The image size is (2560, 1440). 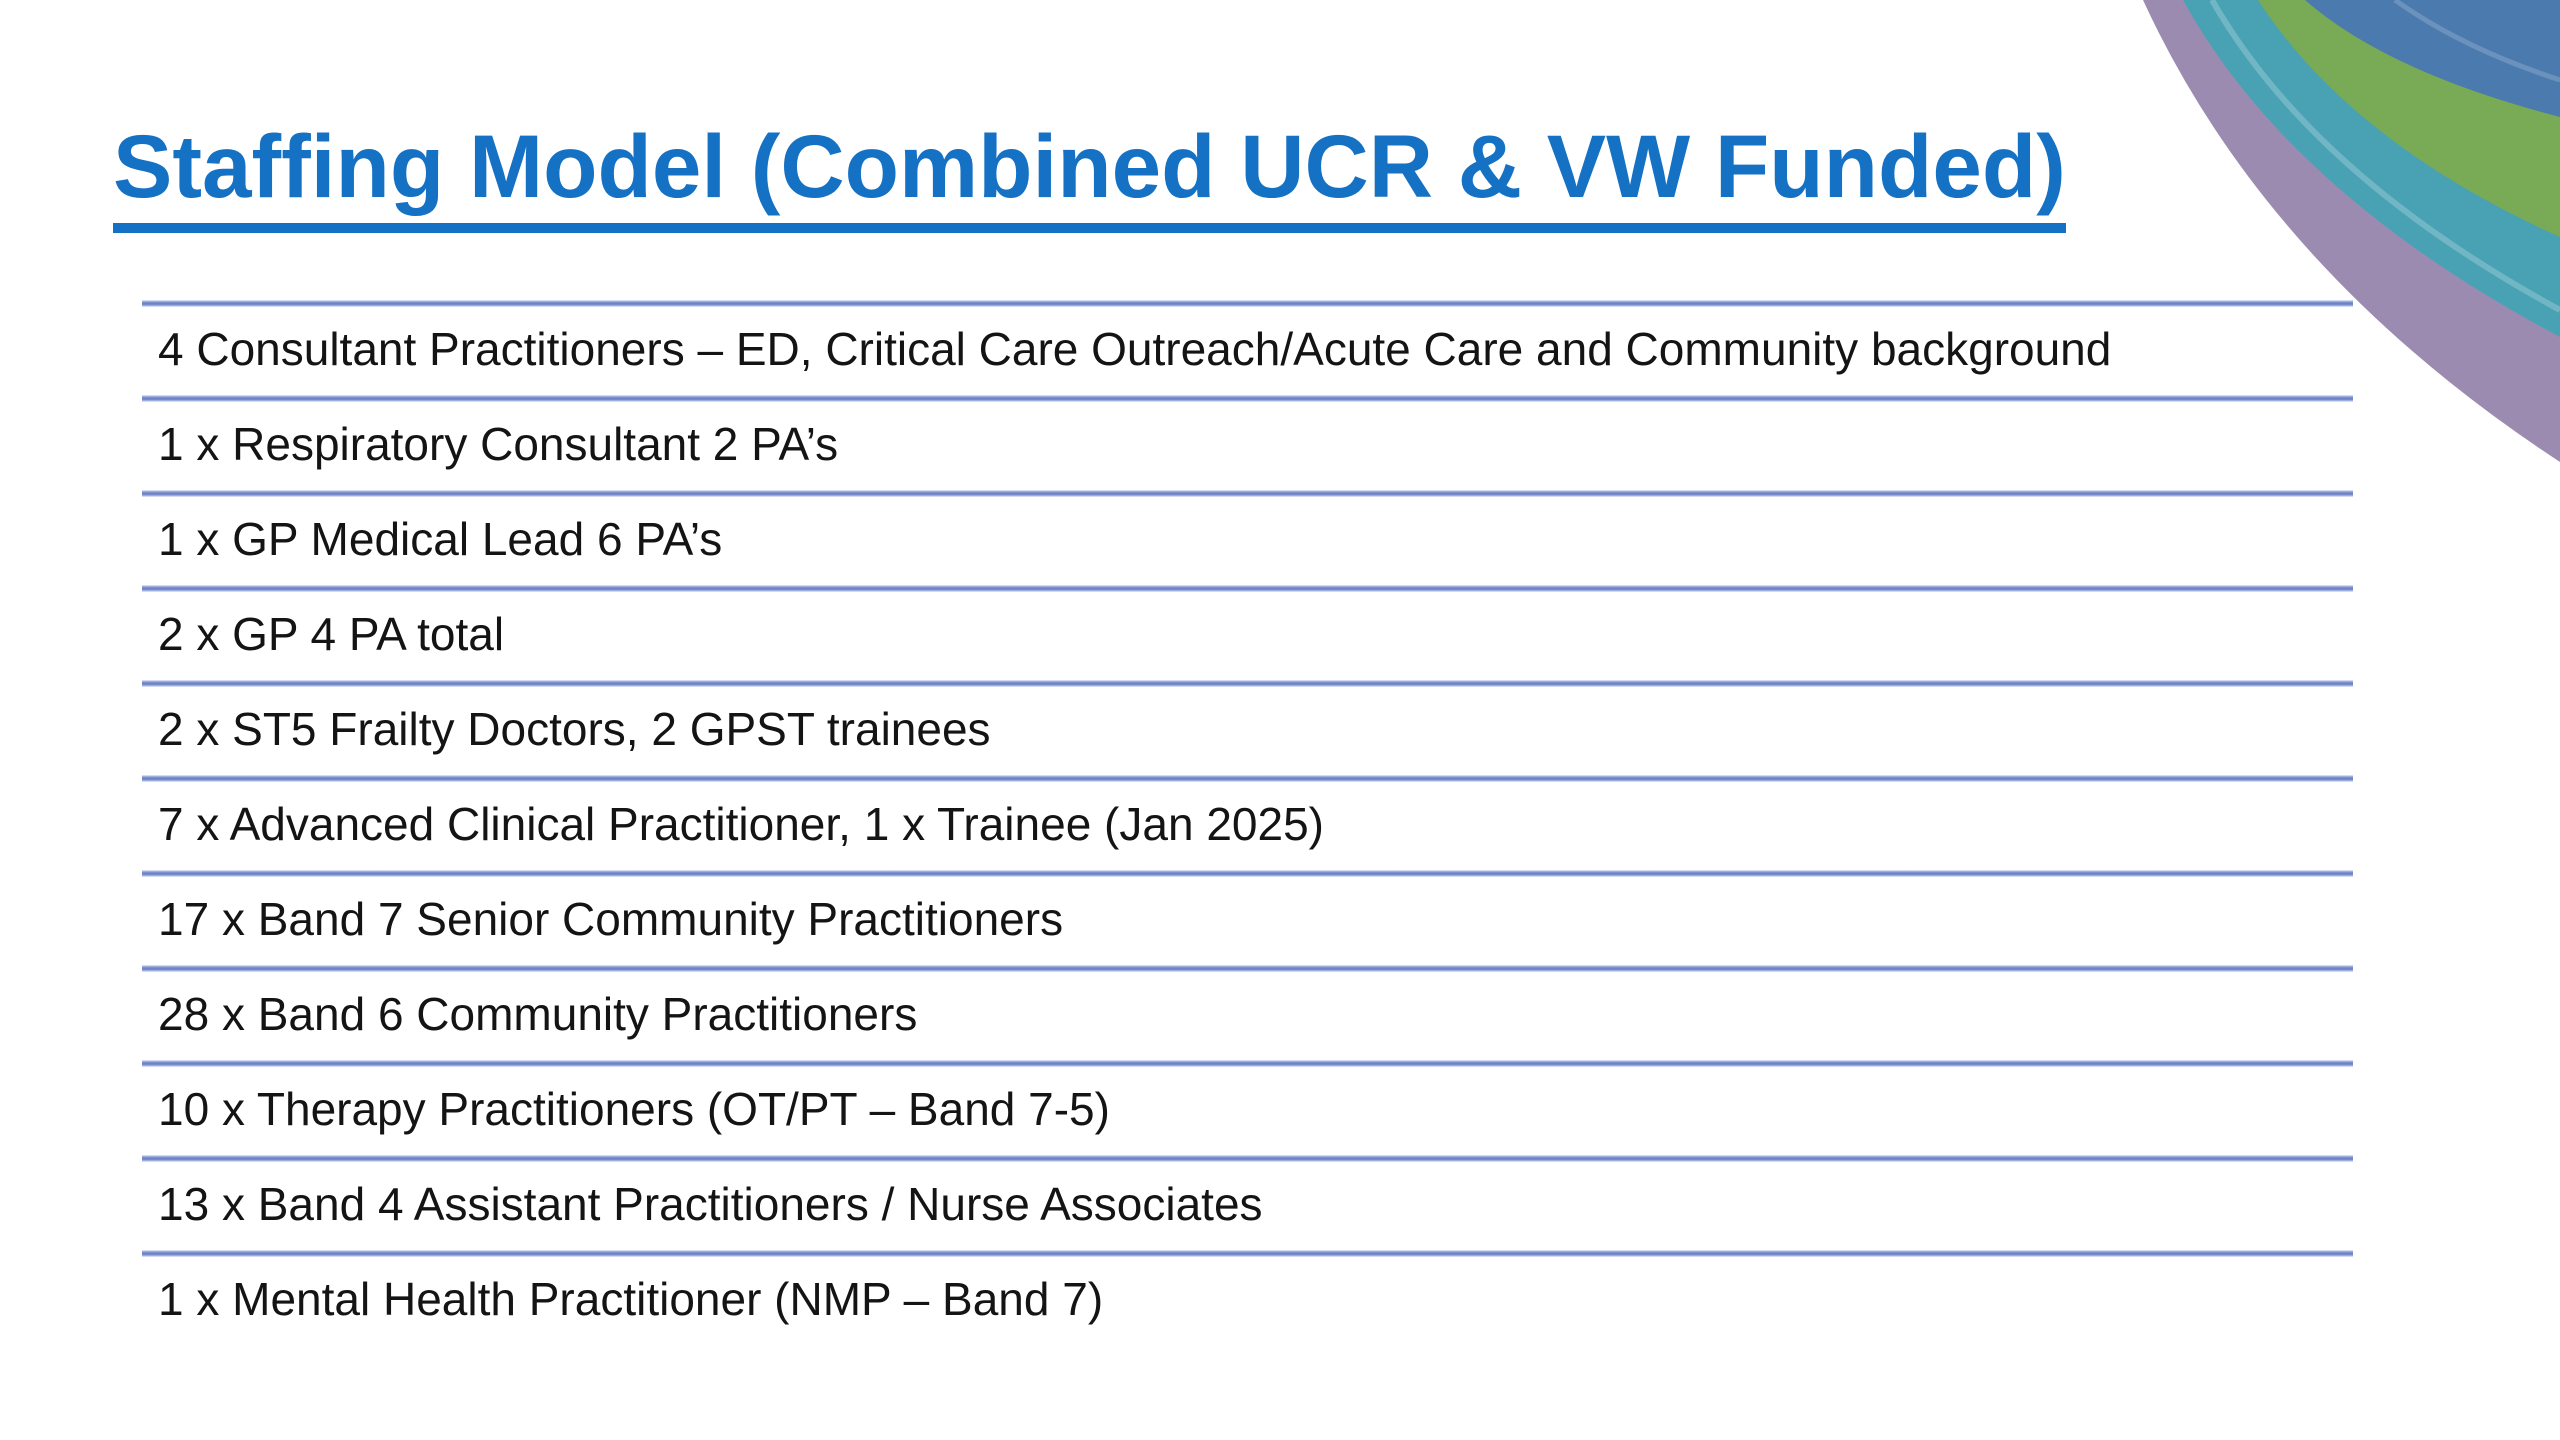 What do you see at coordinates (1247, 727) in the screenshot?
I see `table-row: 2 x ST5 Frailty Doctors, 2 GPST trainees` at bounding box center [1247, 727].